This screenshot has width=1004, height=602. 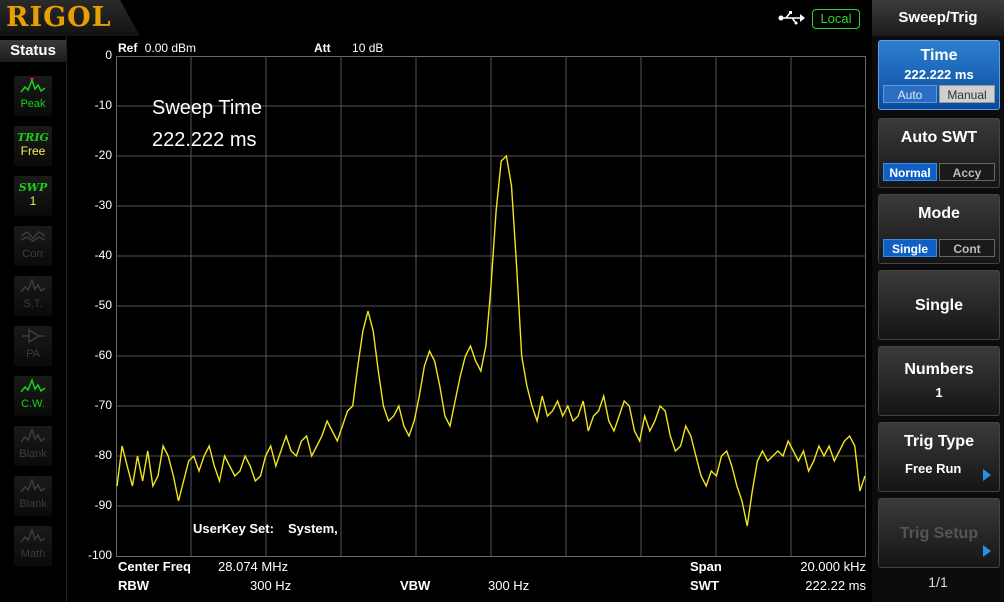 I want to click on span-value: 20.000 kHz, so click(x=833, y=566).